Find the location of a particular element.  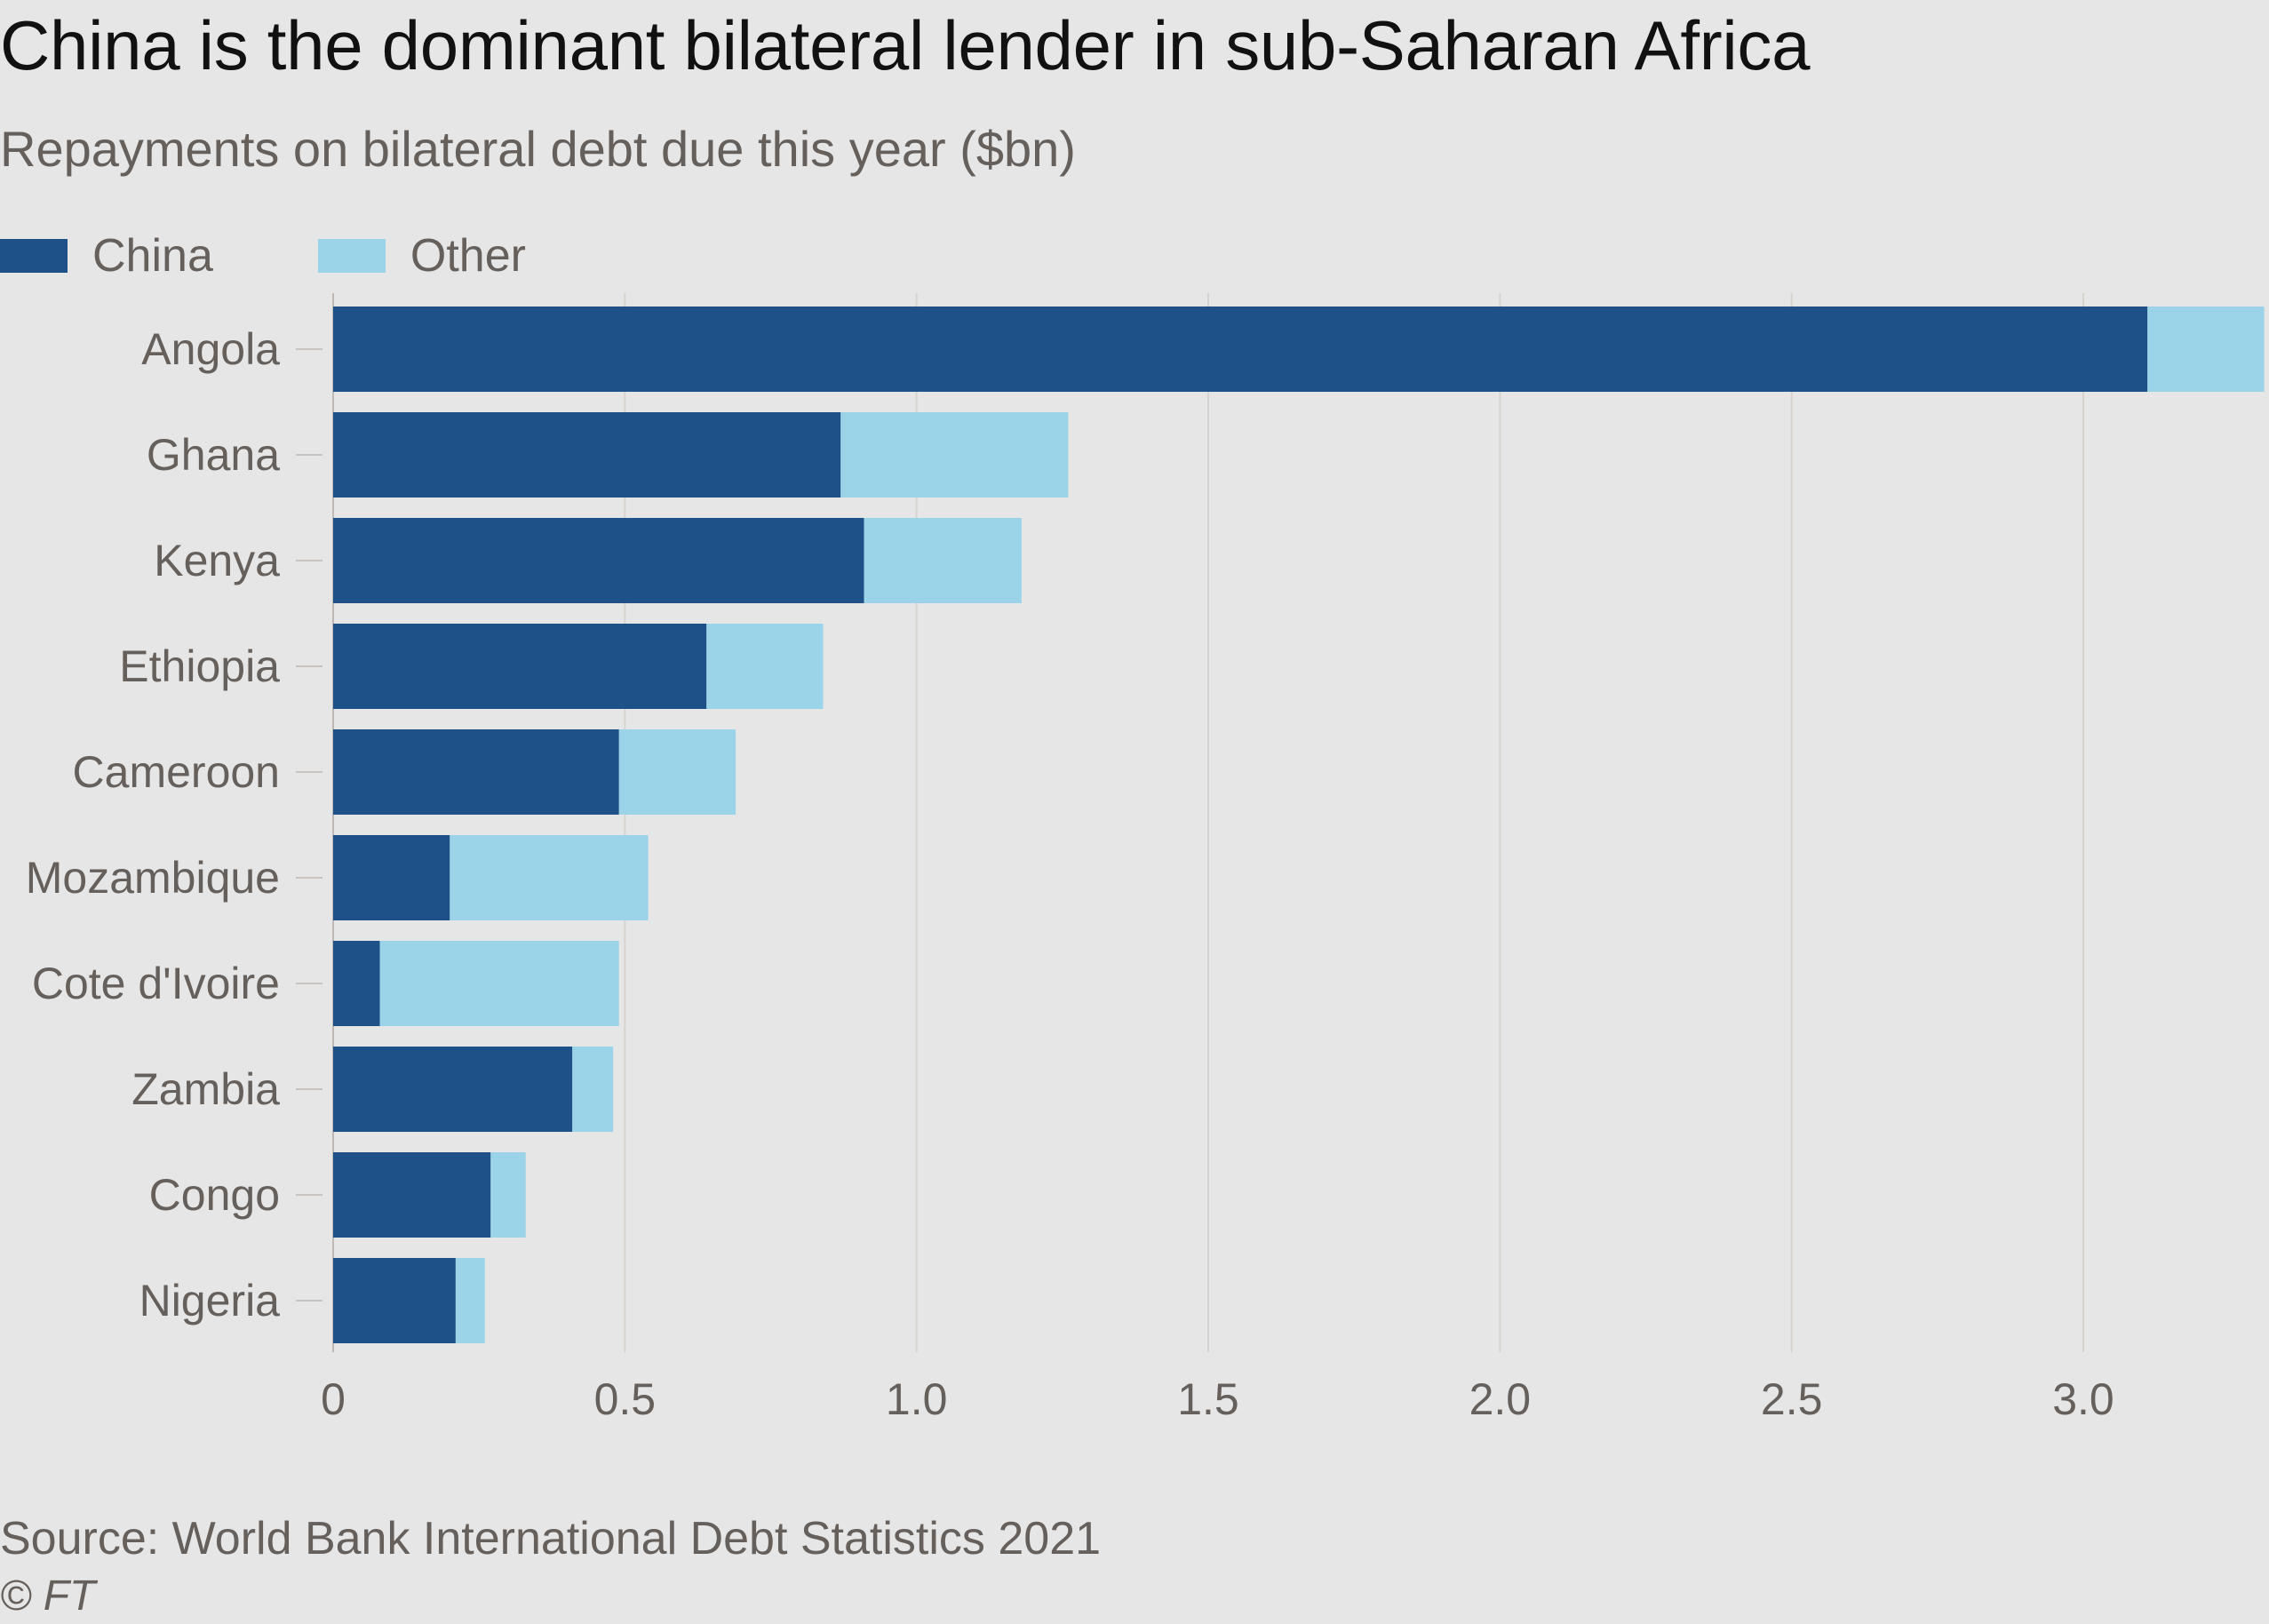

bar-china-nigeria is located at coordinates (394, 1301).